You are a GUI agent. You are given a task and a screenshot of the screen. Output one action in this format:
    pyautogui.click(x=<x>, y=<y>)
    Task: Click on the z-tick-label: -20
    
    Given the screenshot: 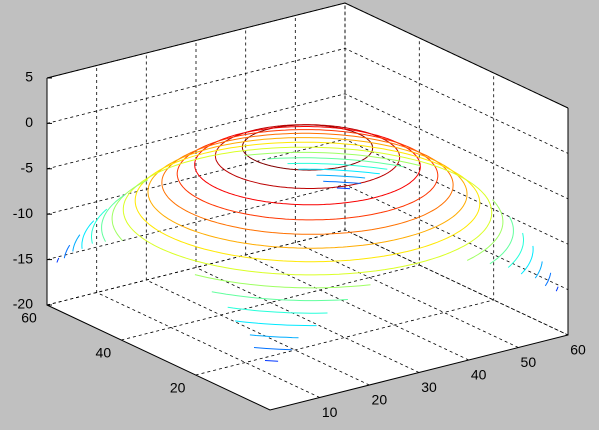 What is the action you would take?
    pyautogui.click(x=23, y=304)
    